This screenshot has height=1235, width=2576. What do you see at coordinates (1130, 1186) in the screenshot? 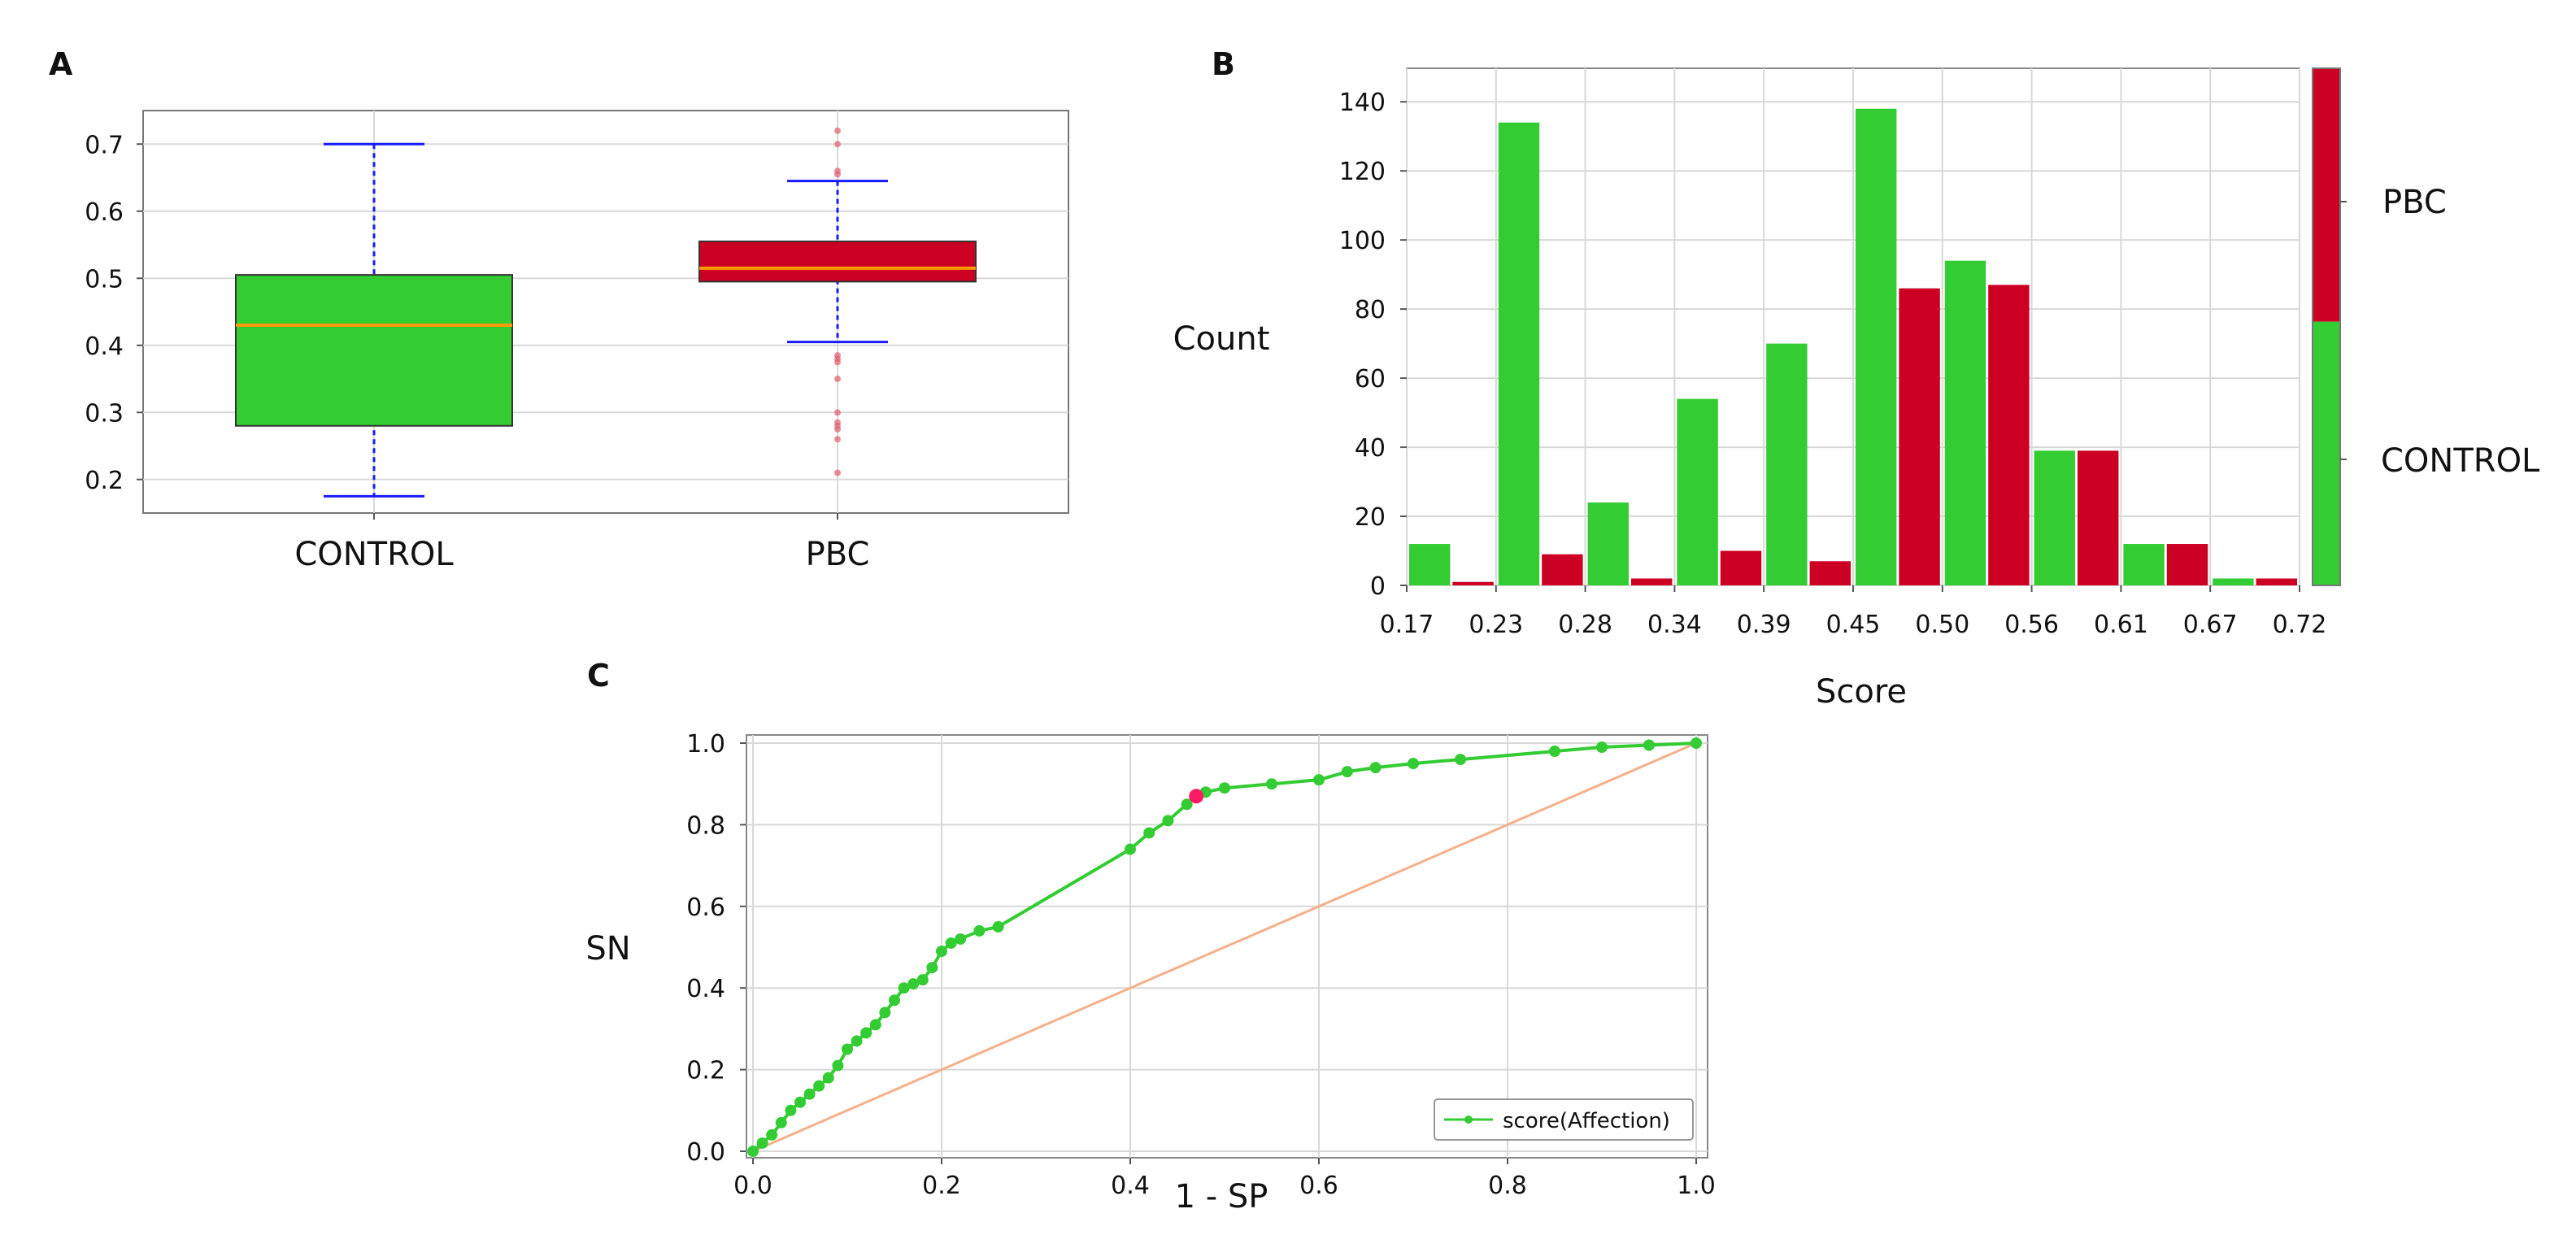
I see `x-tick-label: 0.4` at bounding box center [1130, 1186].